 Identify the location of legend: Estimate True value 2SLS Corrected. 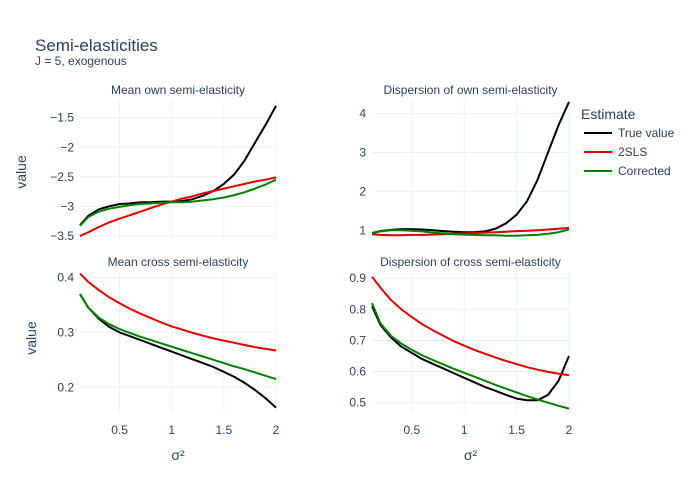
(628, 142).